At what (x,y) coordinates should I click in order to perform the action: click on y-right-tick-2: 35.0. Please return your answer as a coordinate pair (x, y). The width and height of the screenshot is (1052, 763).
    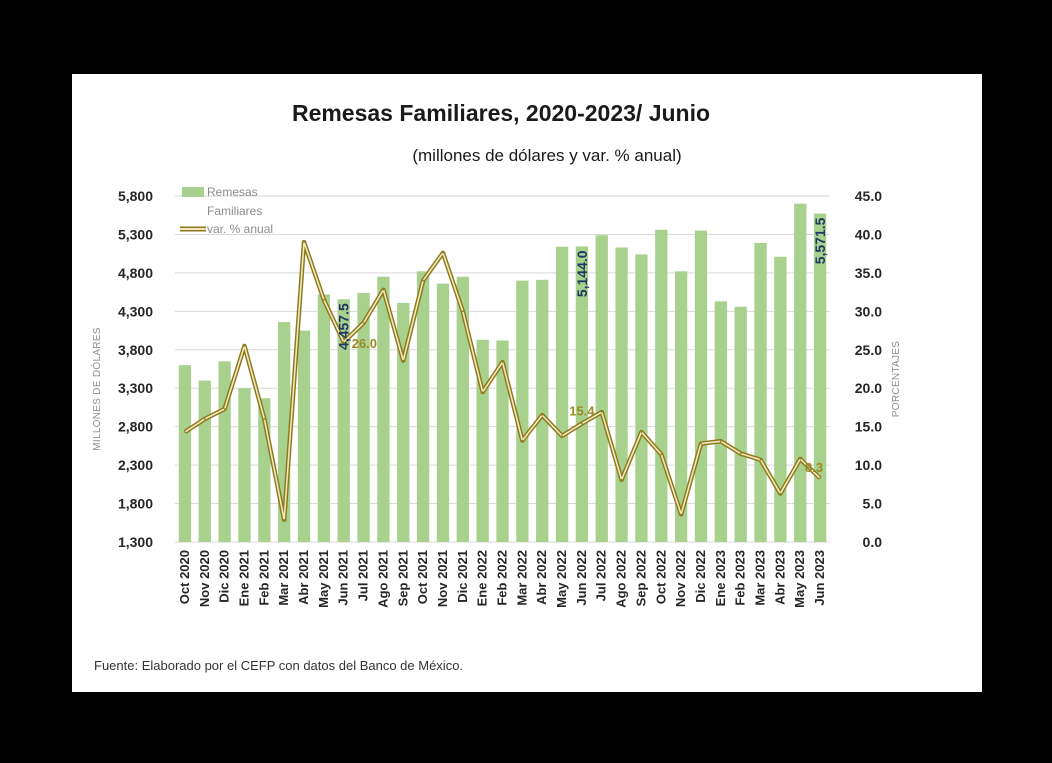
    Looking at the image, I should click on (868, 273).